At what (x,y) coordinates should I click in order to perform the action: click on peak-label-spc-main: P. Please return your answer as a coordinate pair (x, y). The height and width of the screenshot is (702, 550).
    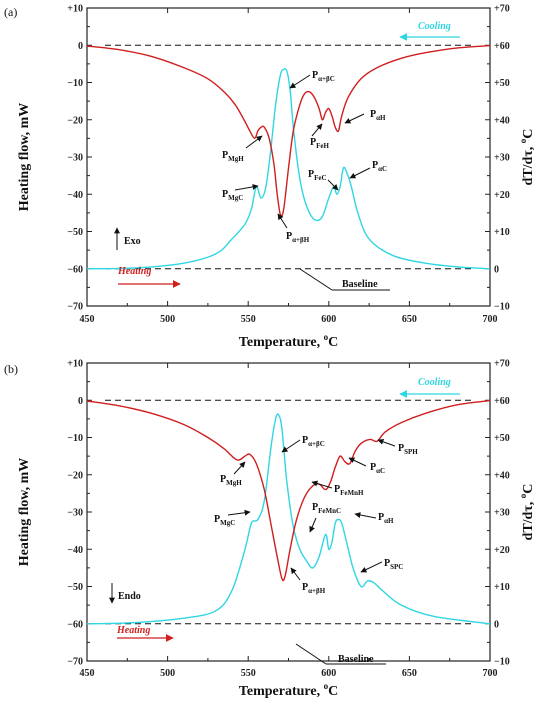
    Looking at the image, I should click on (387, 563).